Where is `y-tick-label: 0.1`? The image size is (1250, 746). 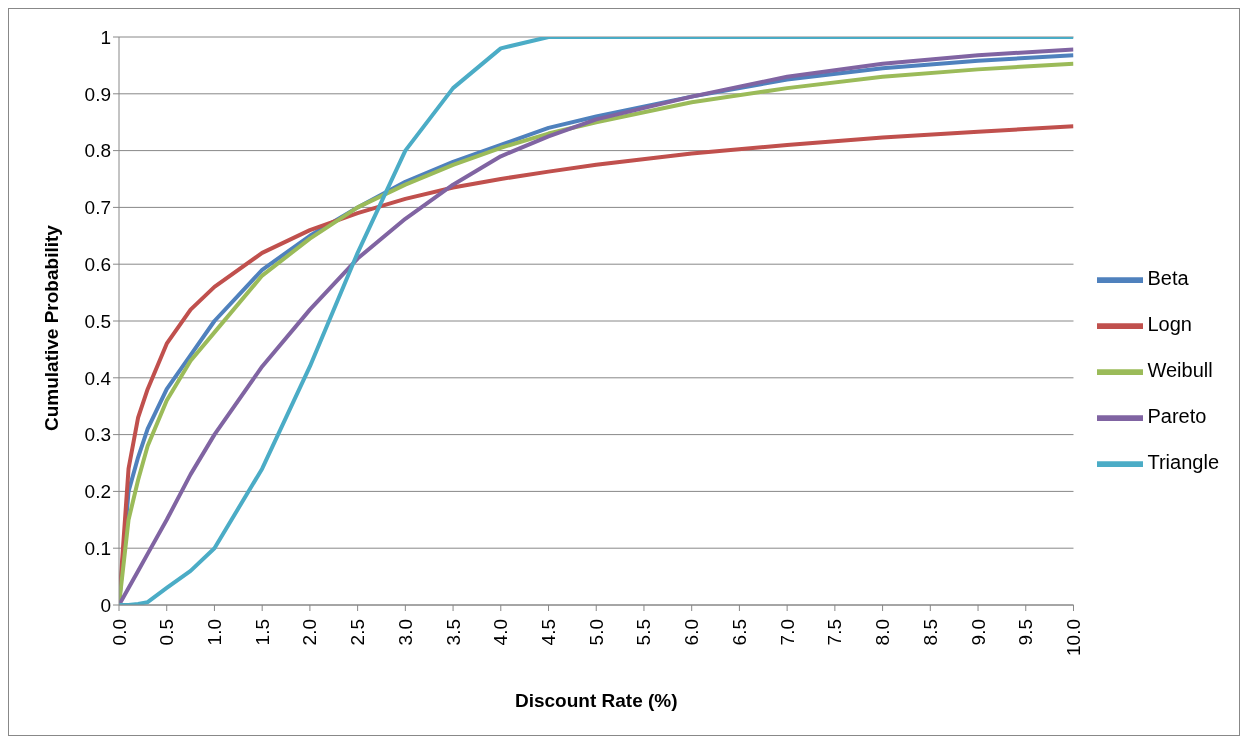
y-tick-label: 0.1 is located at coordinates (97, 548).